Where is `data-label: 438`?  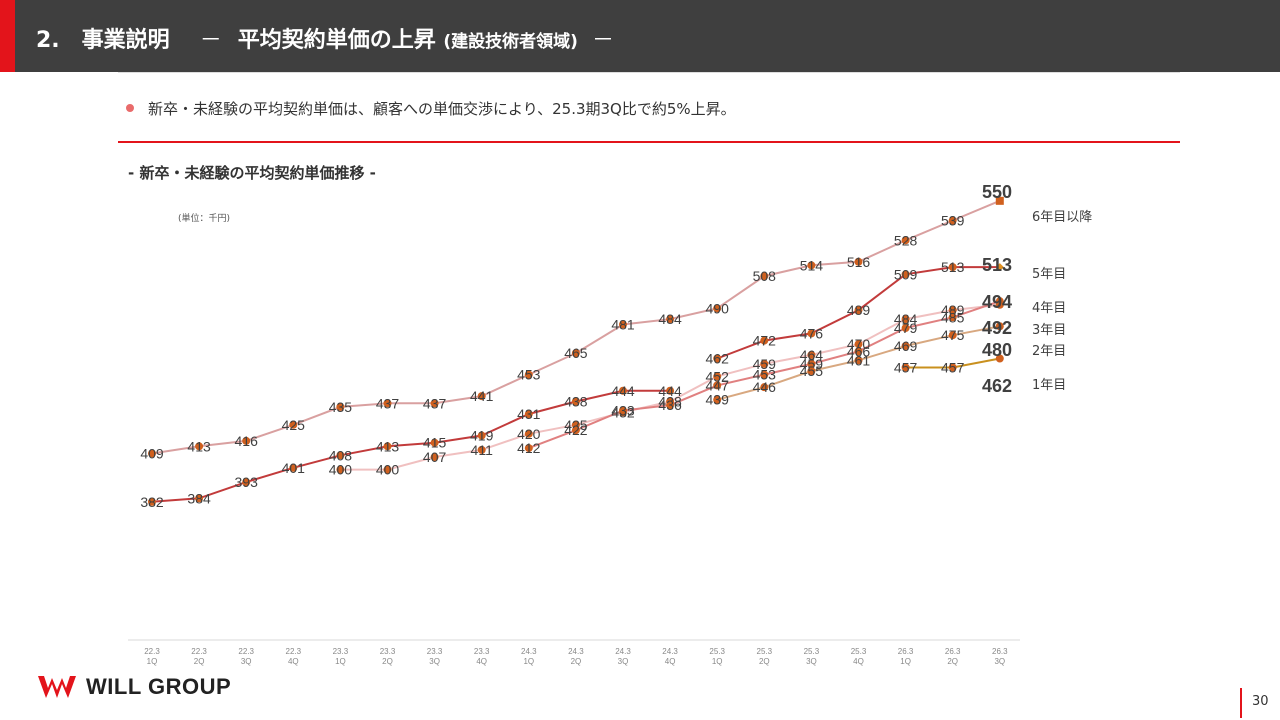 data-label: 438 is located at coordinates (576, 402).